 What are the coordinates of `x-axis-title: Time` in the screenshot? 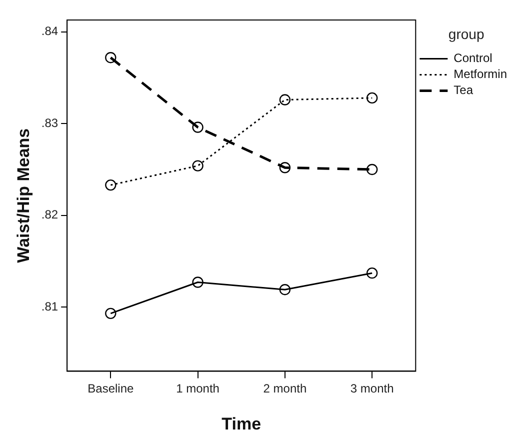 It's located at (242, 424).